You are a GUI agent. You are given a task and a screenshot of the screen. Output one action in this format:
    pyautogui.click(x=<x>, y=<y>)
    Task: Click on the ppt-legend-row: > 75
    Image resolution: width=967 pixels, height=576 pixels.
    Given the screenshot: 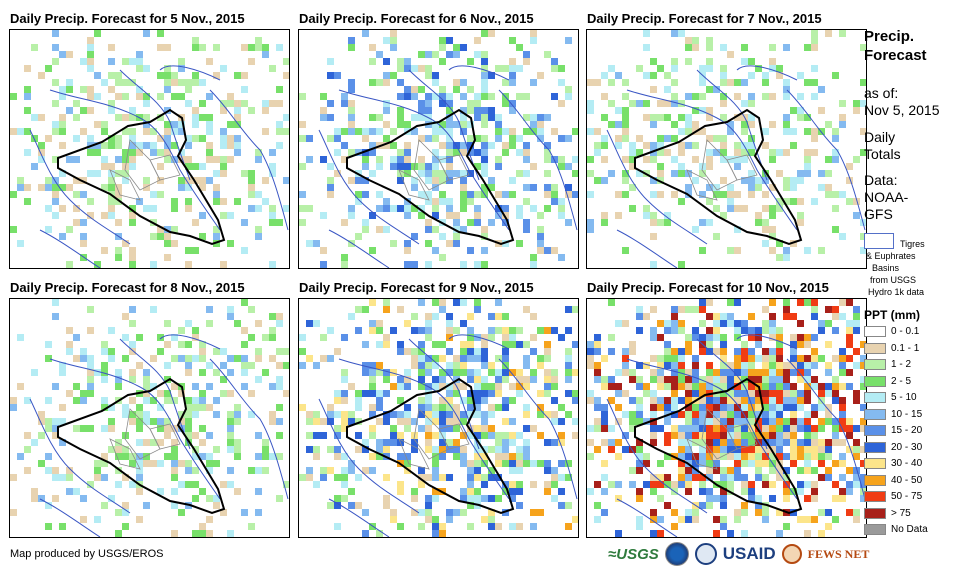 What is the action you would take?
    pyautogui.click(x=887, y=513)
    